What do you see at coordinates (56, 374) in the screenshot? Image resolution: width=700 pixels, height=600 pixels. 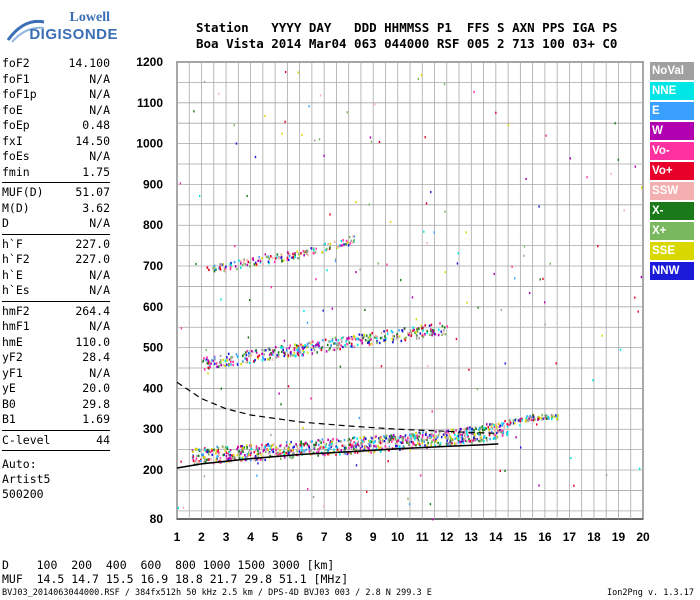 I see `param-row: yF1 N/A` at bounding box center [56, 374].